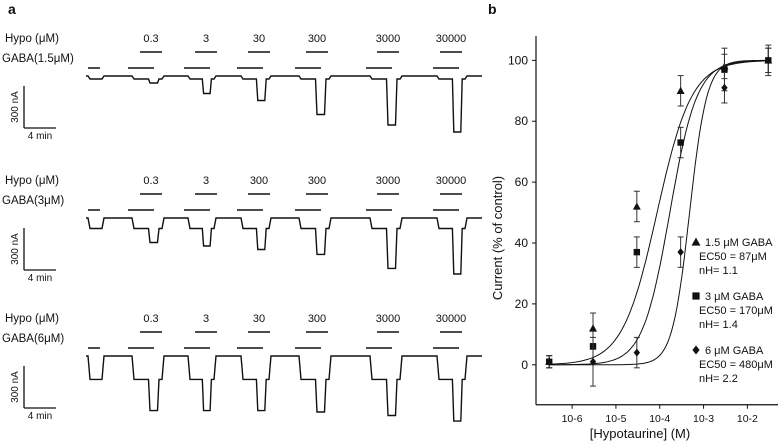  Describe the element at coordinates (733, 257) in the screenshot. I see `legend-text: EC50 = 87μM` at that location.